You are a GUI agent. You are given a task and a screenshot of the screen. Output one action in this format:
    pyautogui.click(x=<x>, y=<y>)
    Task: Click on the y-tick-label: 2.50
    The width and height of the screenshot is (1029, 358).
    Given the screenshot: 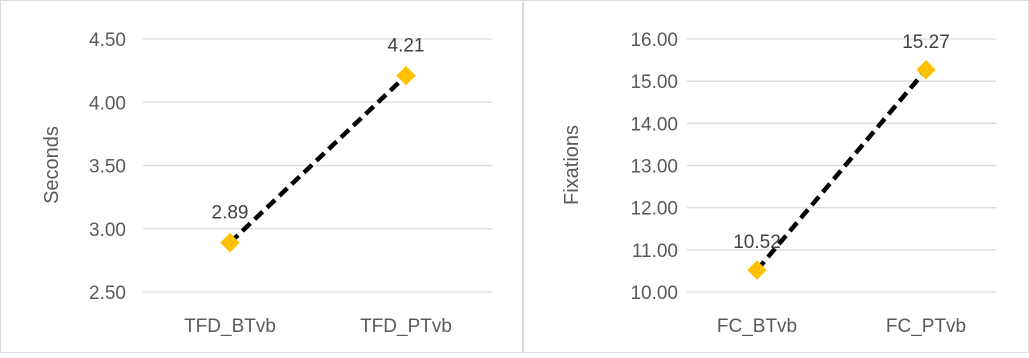 What is the action you would take?
    pyautogui.click(x=107, y=293)
    